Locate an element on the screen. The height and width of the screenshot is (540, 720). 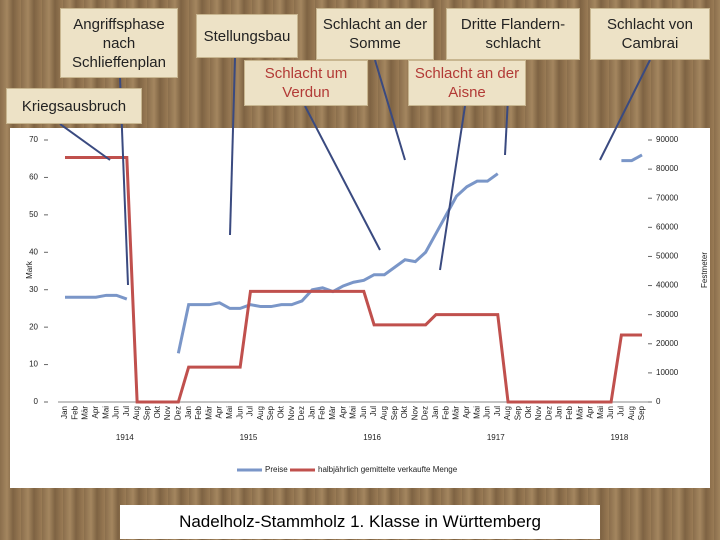
y-tick-label: 30 is located at coordinates (33, 289).